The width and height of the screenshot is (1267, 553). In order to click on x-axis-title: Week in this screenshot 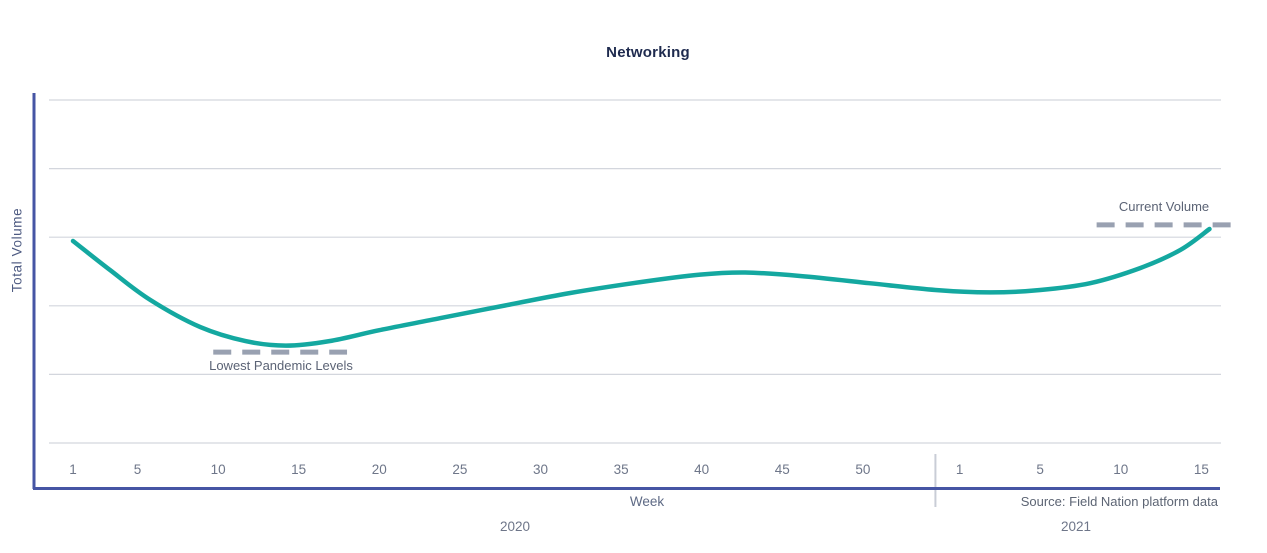, I will do `click(647, 501)`.